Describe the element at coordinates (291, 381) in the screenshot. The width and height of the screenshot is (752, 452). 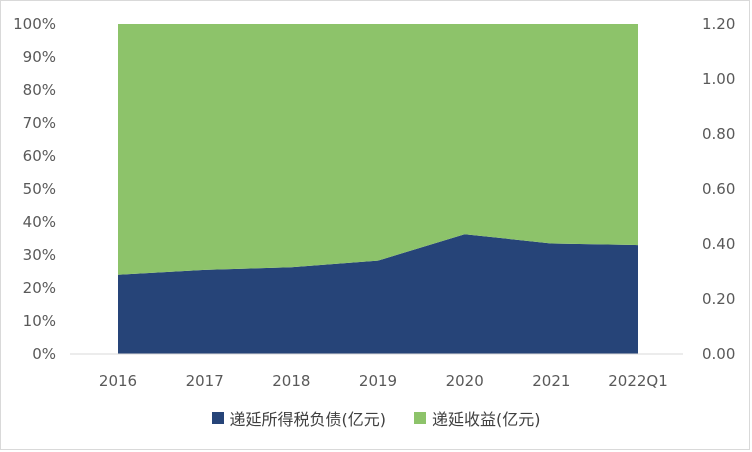
I see `x-tick-label: 2018` at that location.